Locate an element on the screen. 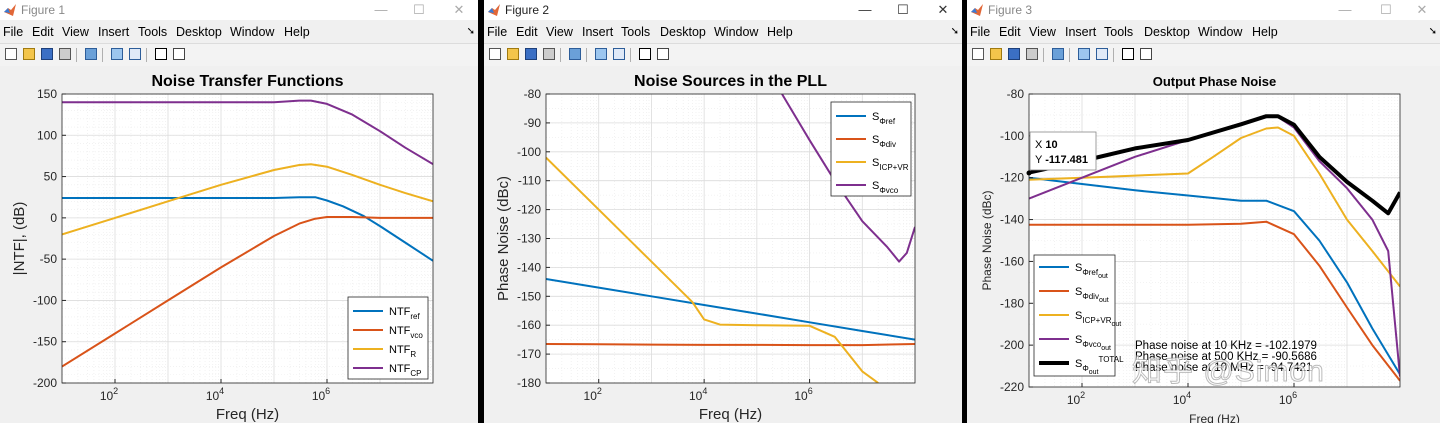 The width and height of the screenshot is (1440, 423). toolbar is located at coordinates (239, 55).